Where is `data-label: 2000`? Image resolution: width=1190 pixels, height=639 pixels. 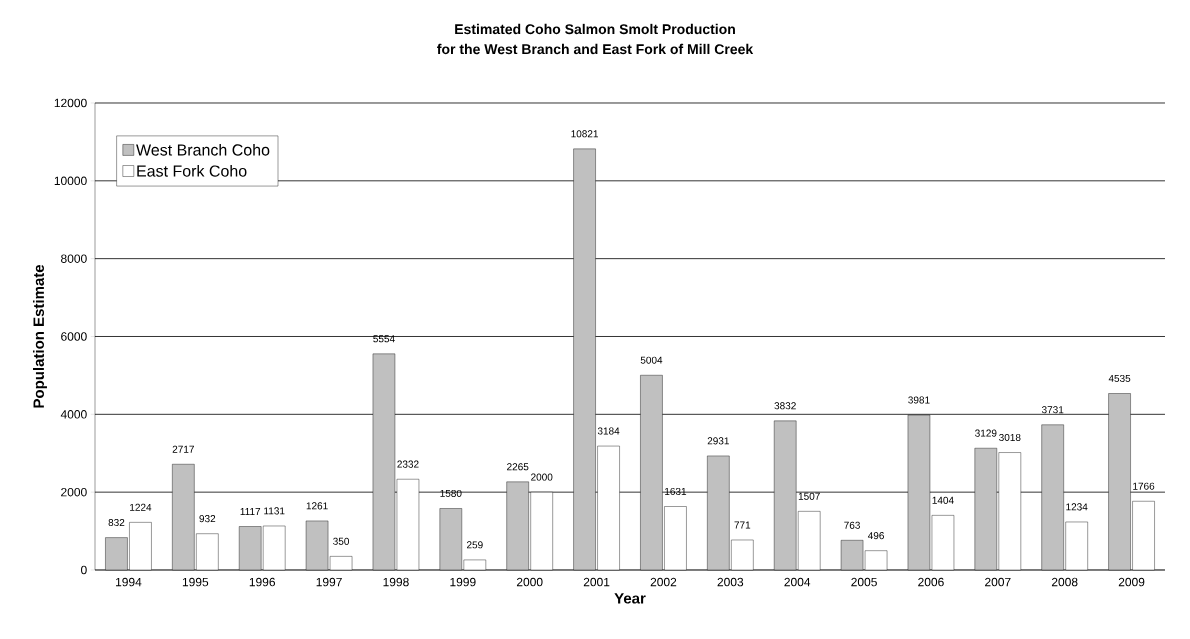
data-label: 2000 is located at coordinates (542, 477).